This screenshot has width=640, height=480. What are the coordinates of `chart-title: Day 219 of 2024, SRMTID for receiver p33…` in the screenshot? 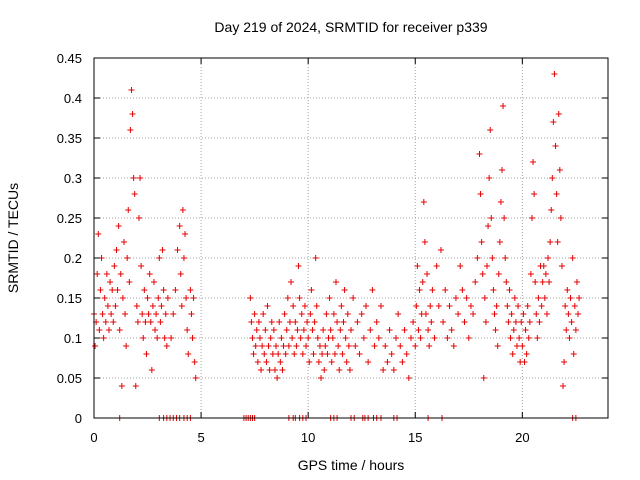 It's located at (350, 27).